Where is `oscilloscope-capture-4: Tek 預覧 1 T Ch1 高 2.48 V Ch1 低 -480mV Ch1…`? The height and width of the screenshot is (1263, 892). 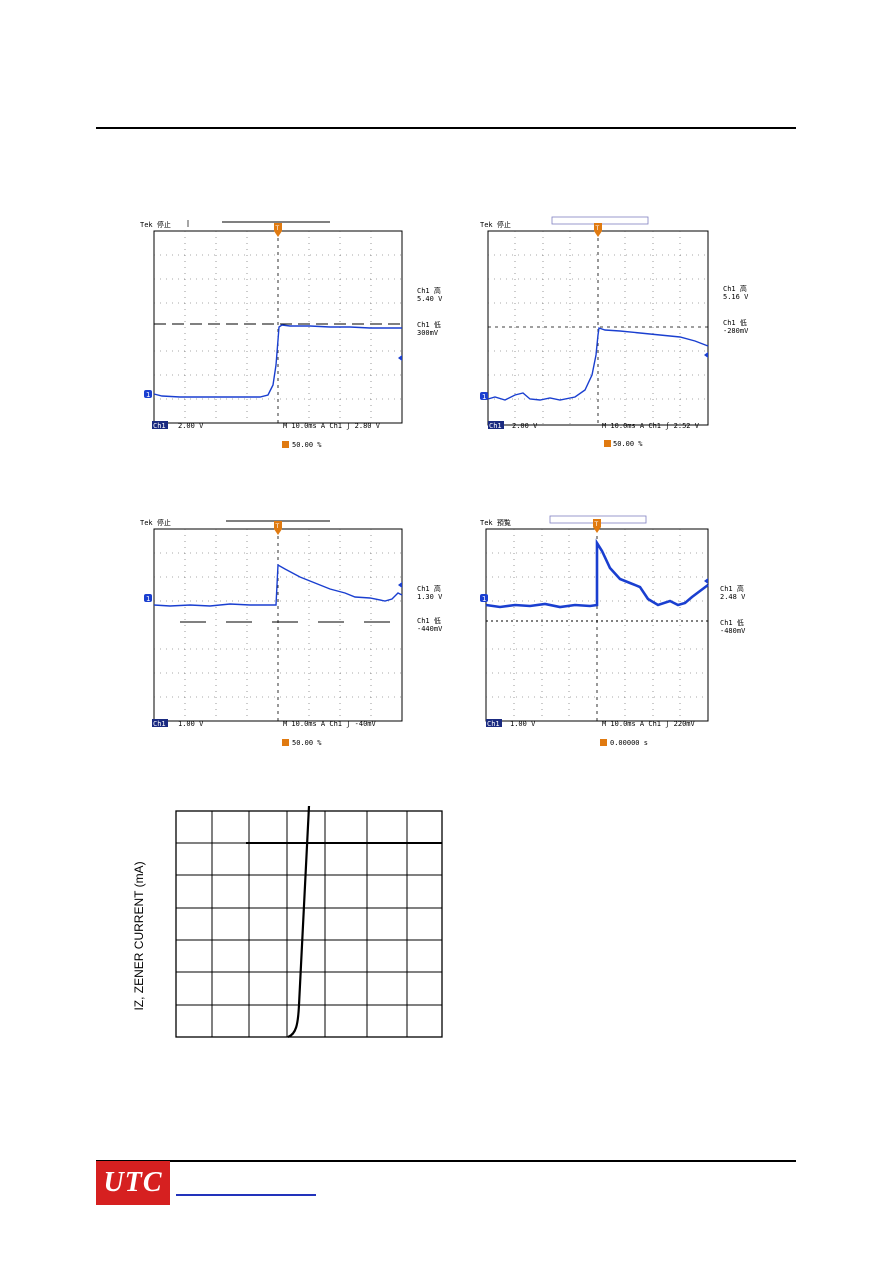
oscilloscope-capture-4: Tek 預覧 1 T Ch1 高 2.48 V Ch1 低 -480mV Ch1… is located at coordinates (635, 633).